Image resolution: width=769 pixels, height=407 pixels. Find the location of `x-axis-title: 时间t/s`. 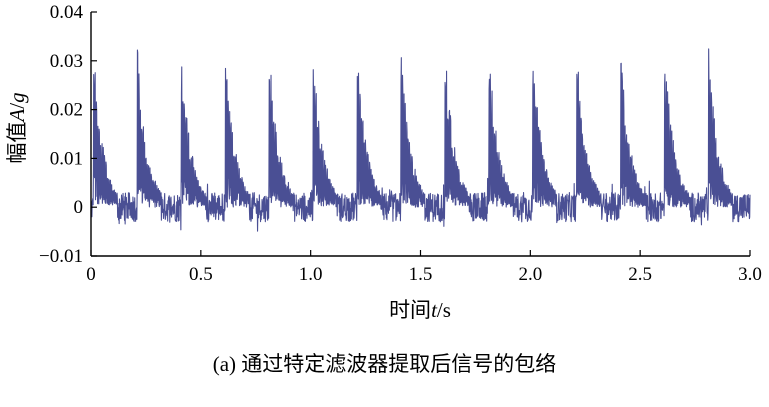

x-axis-title: 时间t/s is located at coordinates (420, 310).